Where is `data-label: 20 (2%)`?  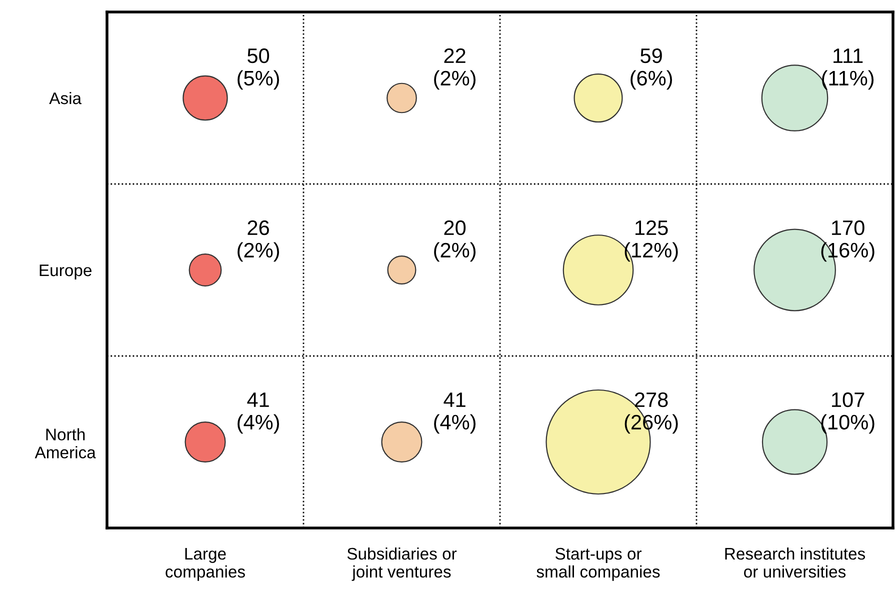 data-label: 20 (2%) is located at coordinates (455, 241).